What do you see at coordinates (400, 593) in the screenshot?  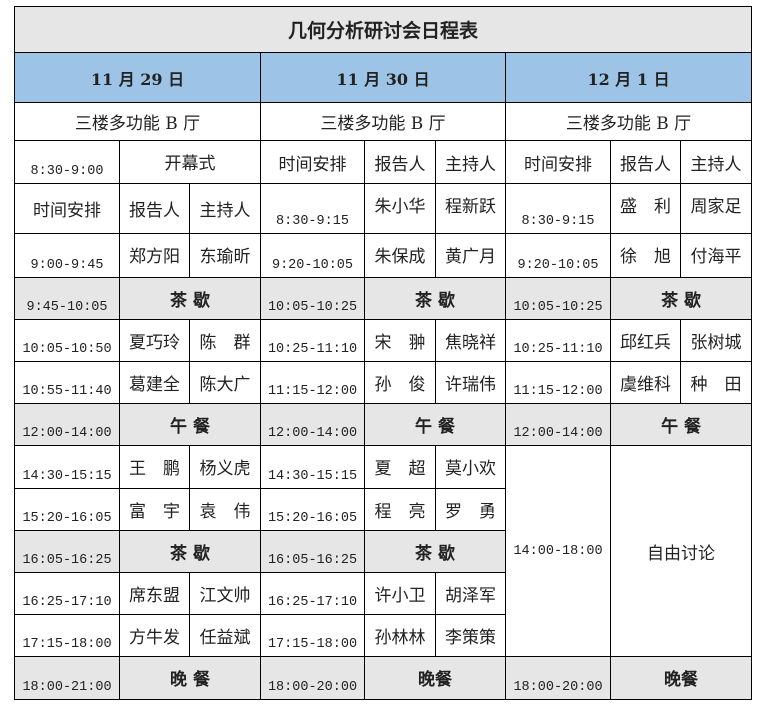 I see `speaker-name: 许小卫` at bounding box center [400, 593].